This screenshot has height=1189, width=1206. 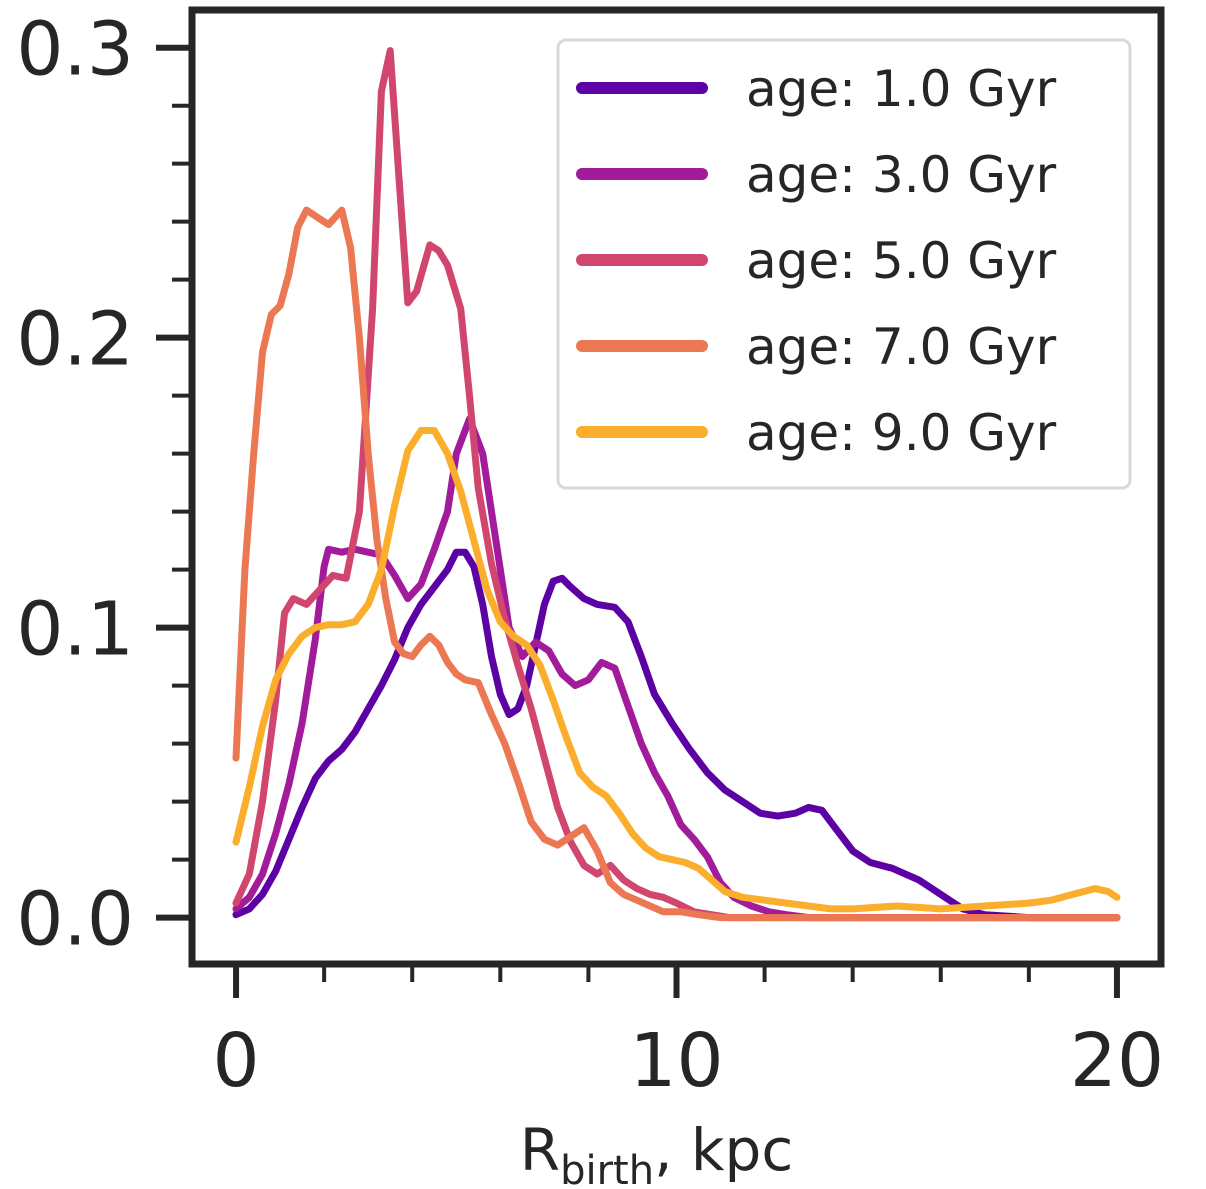 I want to click on x-axis-label-sub: birth, so click(x=607, y=1168).